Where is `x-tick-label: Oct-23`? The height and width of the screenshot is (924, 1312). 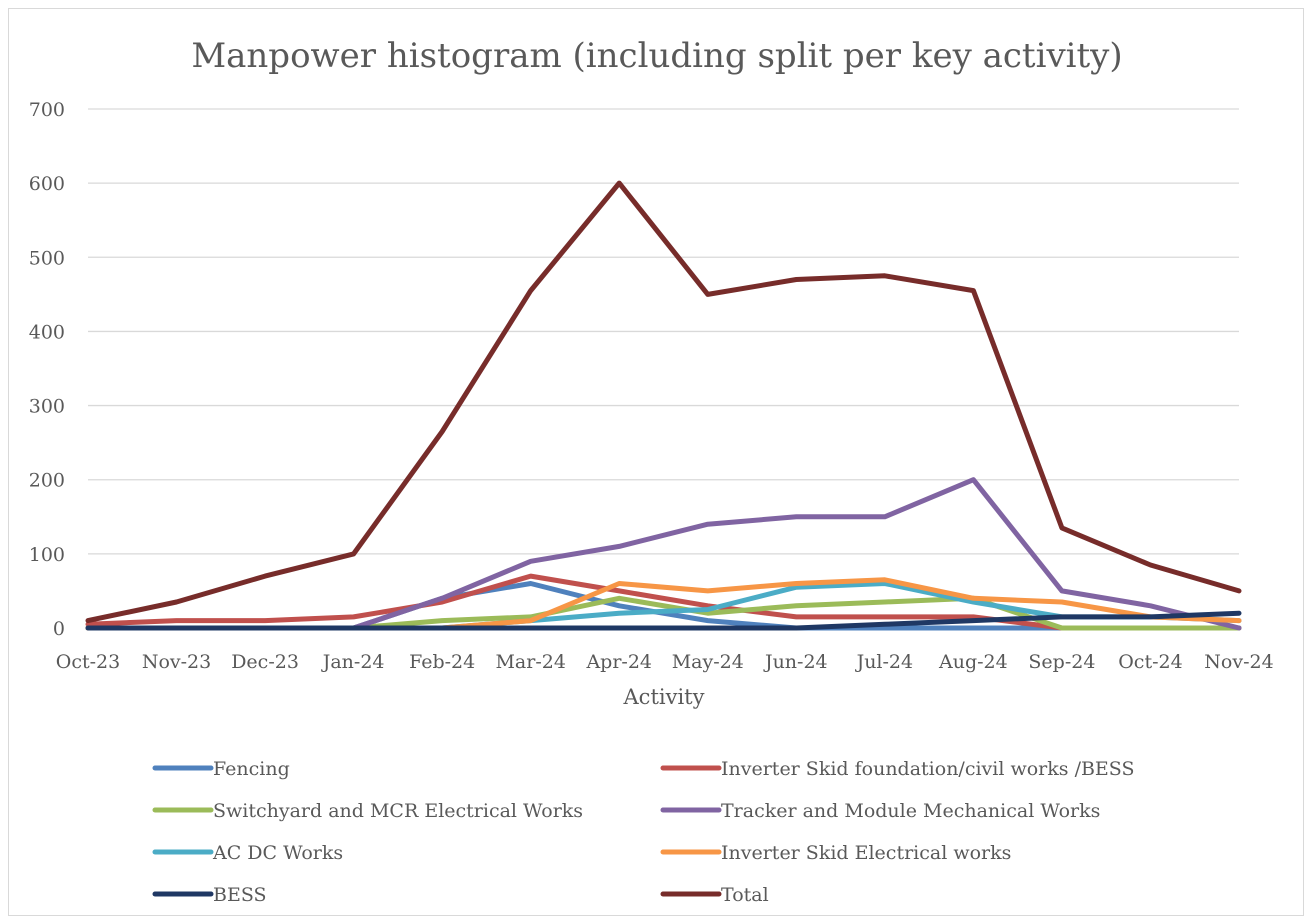
x-tick-label: Oct-23 is located at coordinates (88, 662).